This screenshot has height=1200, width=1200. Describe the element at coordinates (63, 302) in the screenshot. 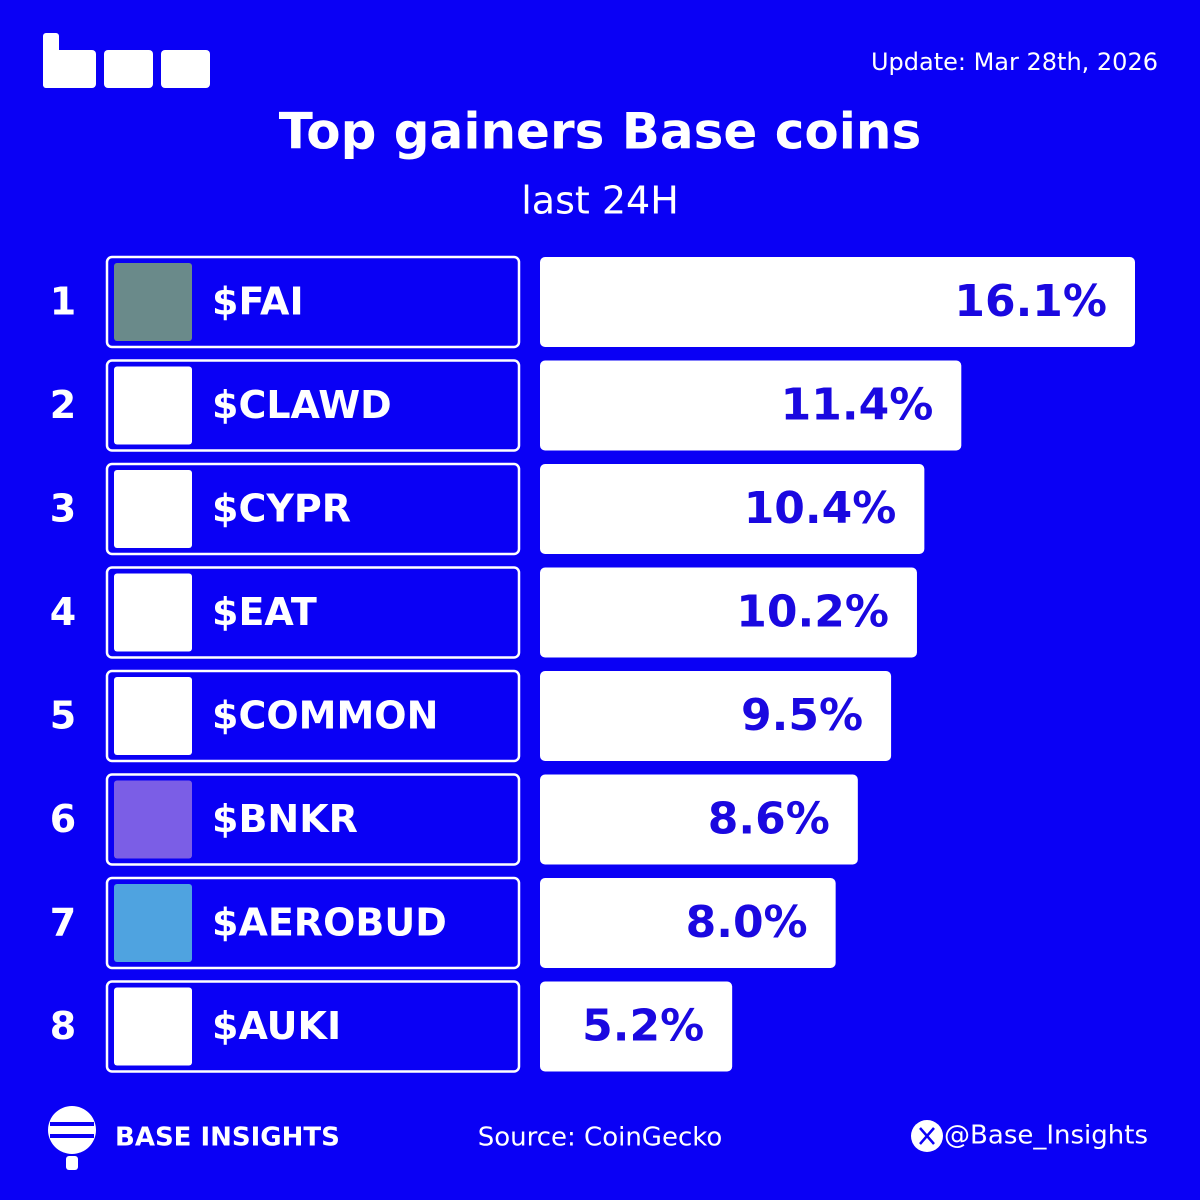

I see `rank: 1` at that location.